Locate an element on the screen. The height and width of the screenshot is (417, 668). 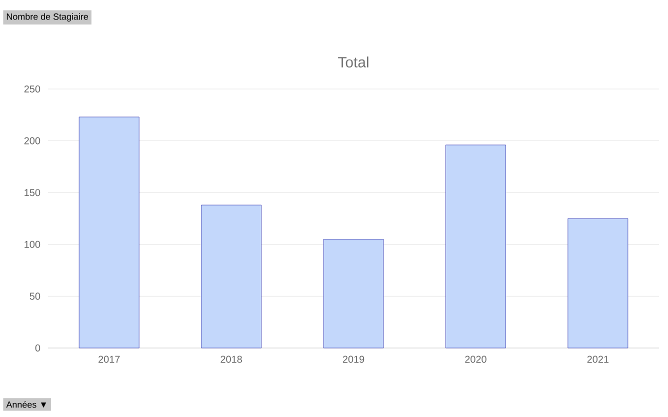
x-tick-label: 2017 is located at coordinates (109, 359).